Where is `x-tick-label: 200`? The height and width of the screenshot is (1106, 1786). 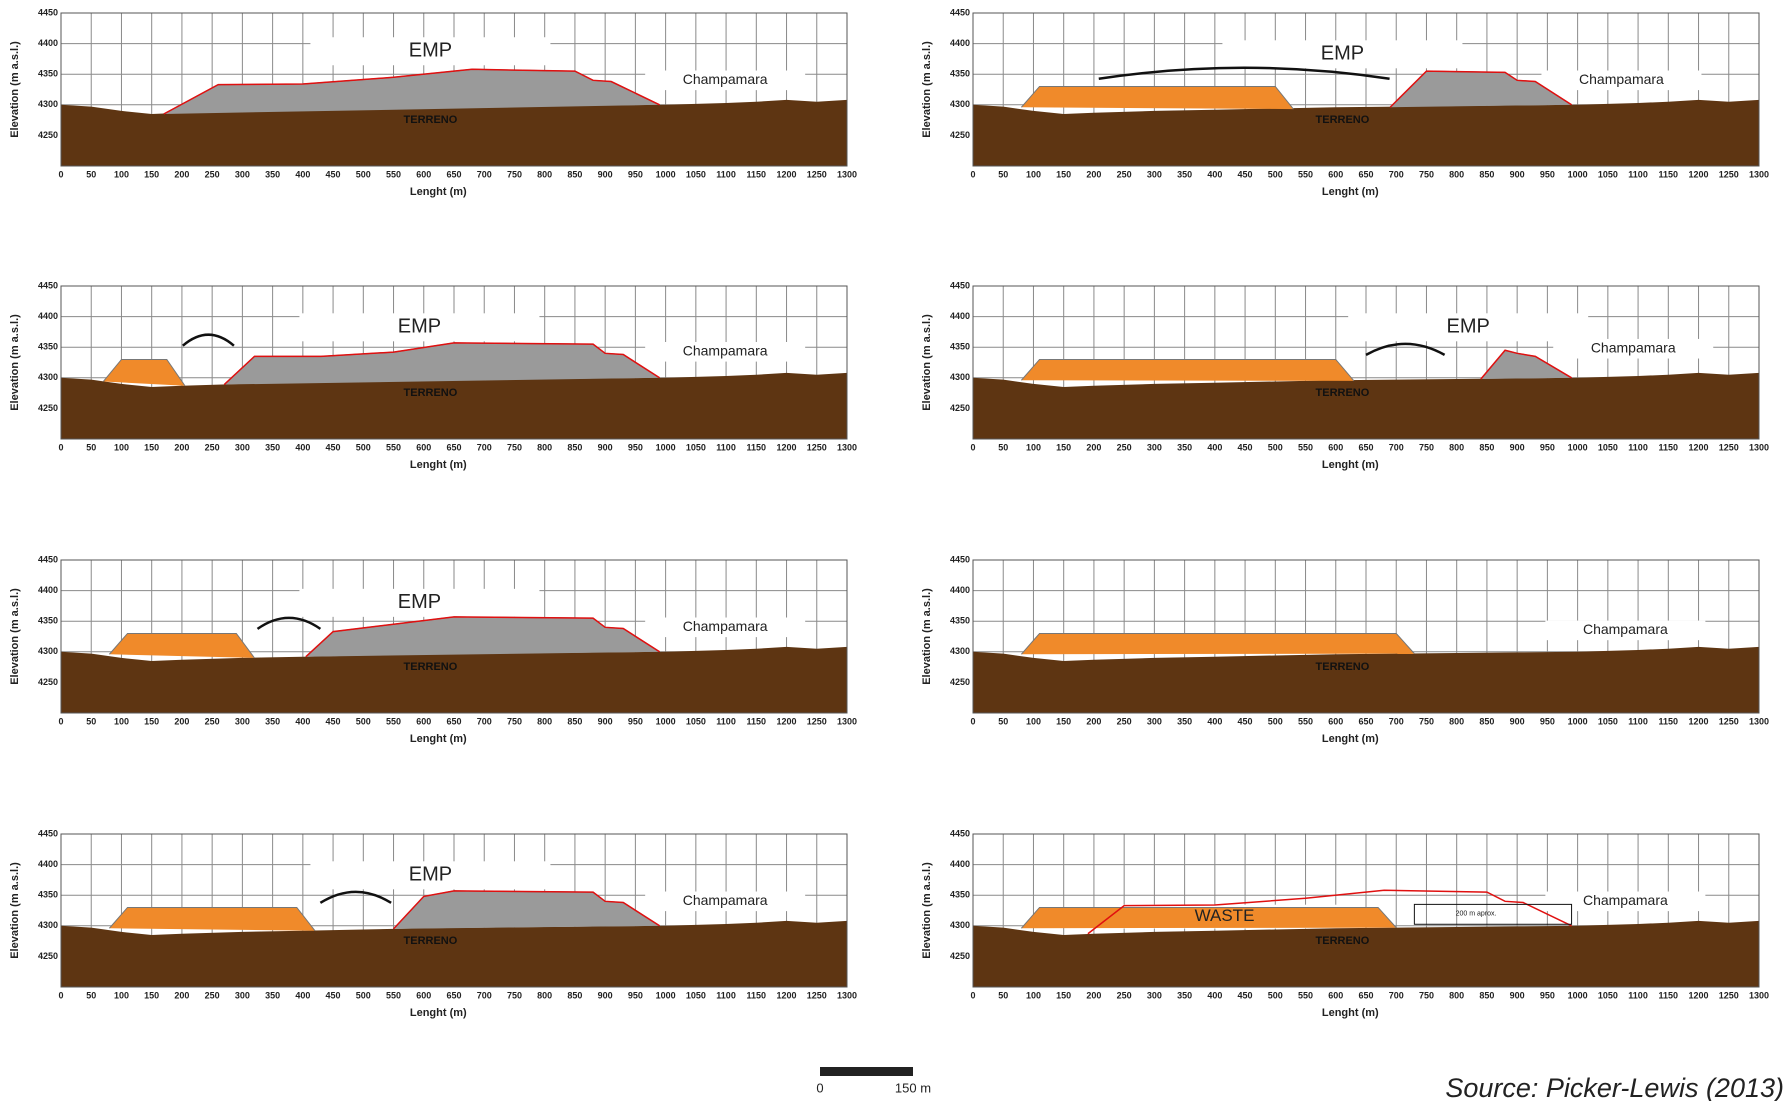
x-tick-label: 200 is located at coordinates (1093, 174).